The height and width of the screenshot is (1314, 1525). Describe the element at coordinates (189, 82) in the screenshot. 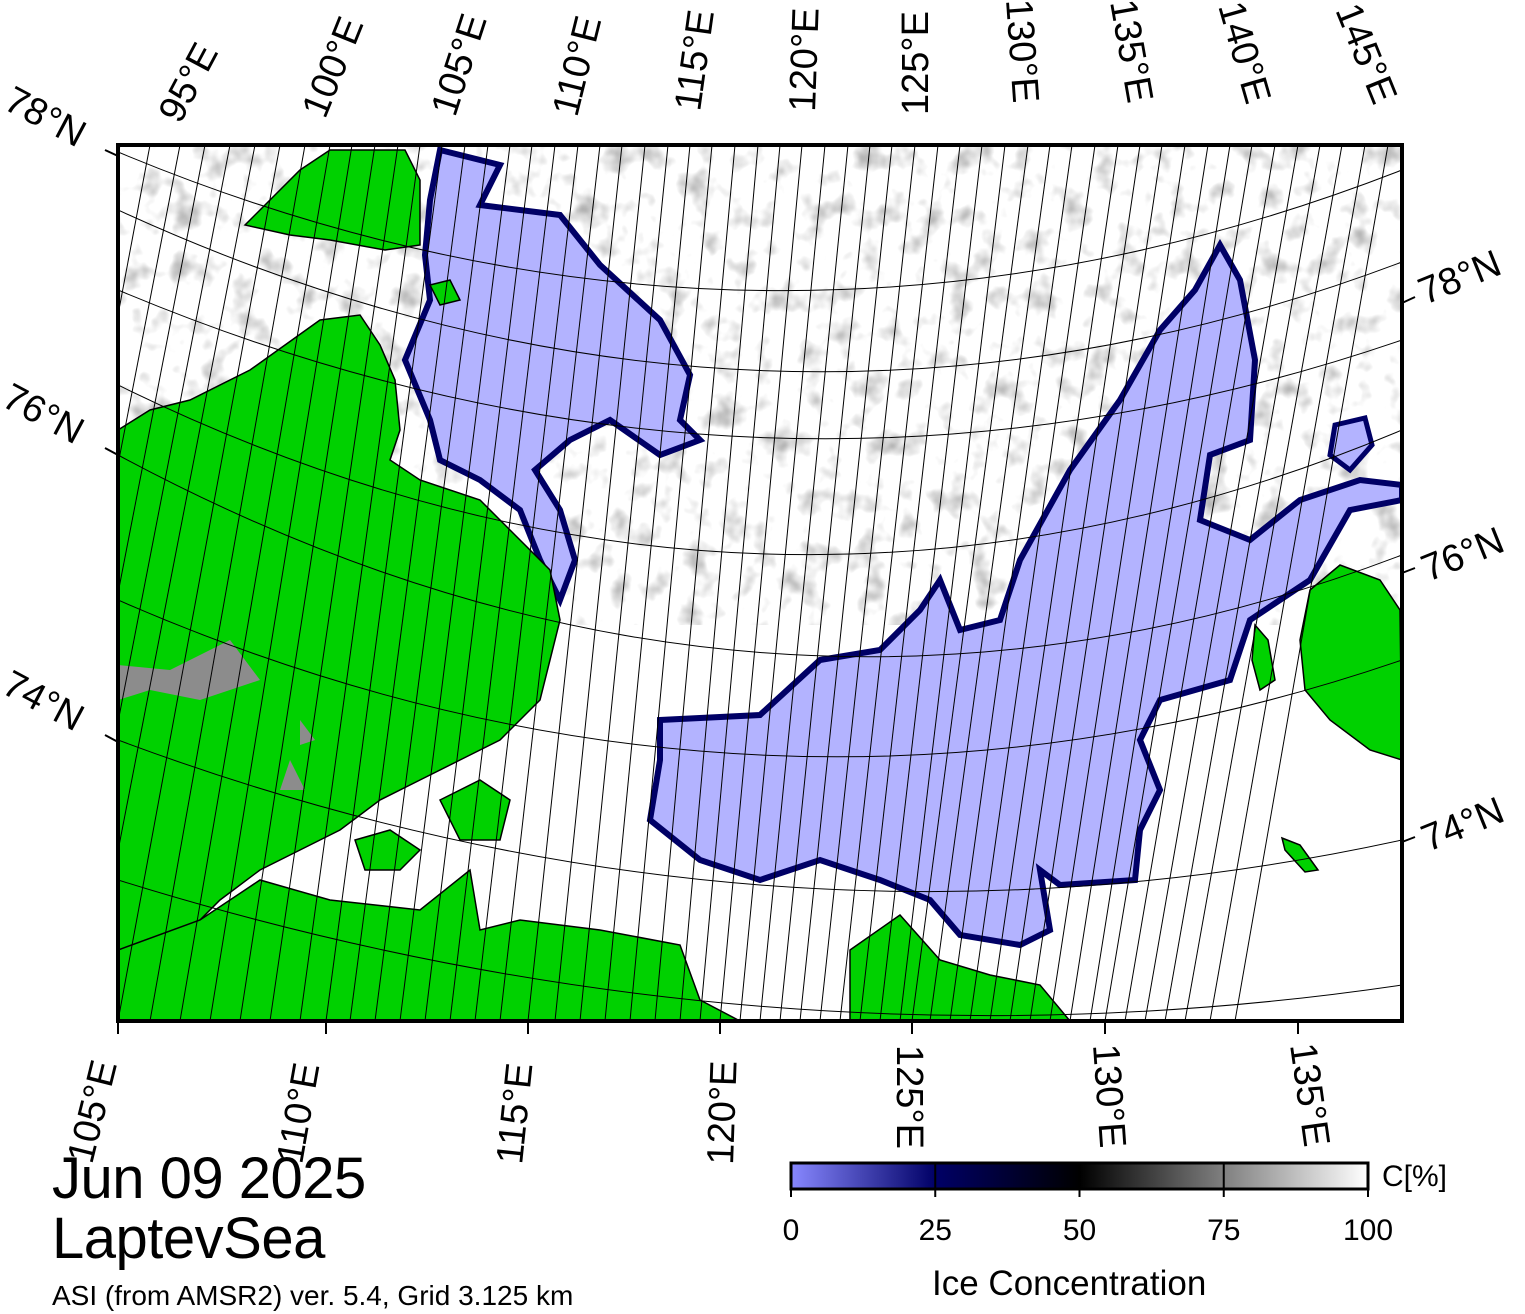

I see `top-lon-label: 95°E` at that location.